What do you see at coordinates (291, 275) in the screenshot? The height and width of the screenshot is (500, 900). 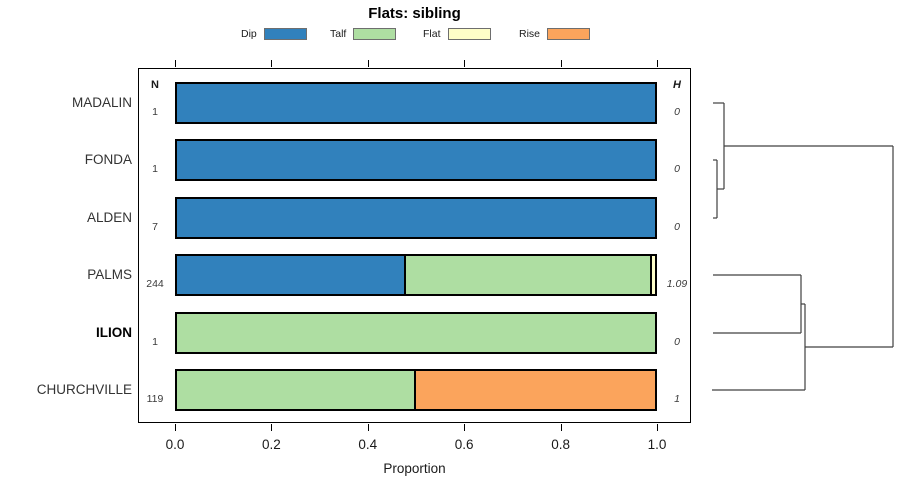 I see `bar-segment-palms-dip` at bounding box center [291, 275].